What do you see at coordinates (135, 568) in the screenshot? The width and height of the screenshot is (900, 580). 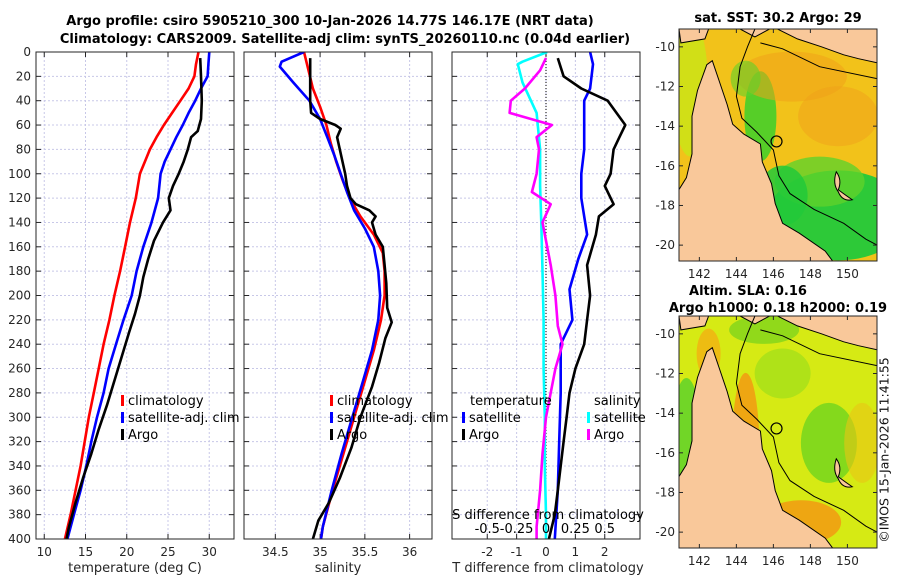 I see `temperature-xlabel: temperature (deg C)` at bounding box center [135, 568].